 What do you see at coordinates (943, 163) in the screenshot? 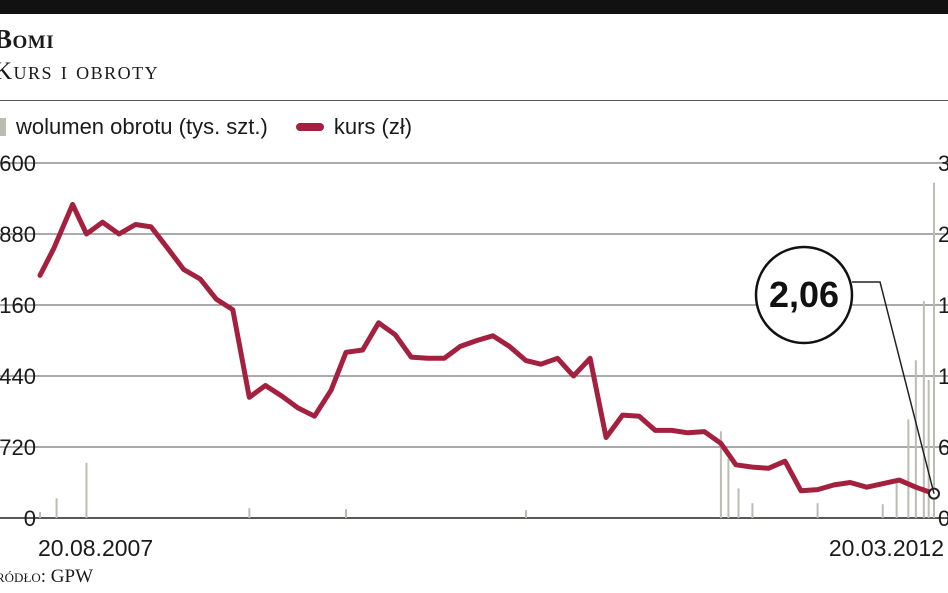
I see `right-tick-label: 3` at bounding box center [943, 163].